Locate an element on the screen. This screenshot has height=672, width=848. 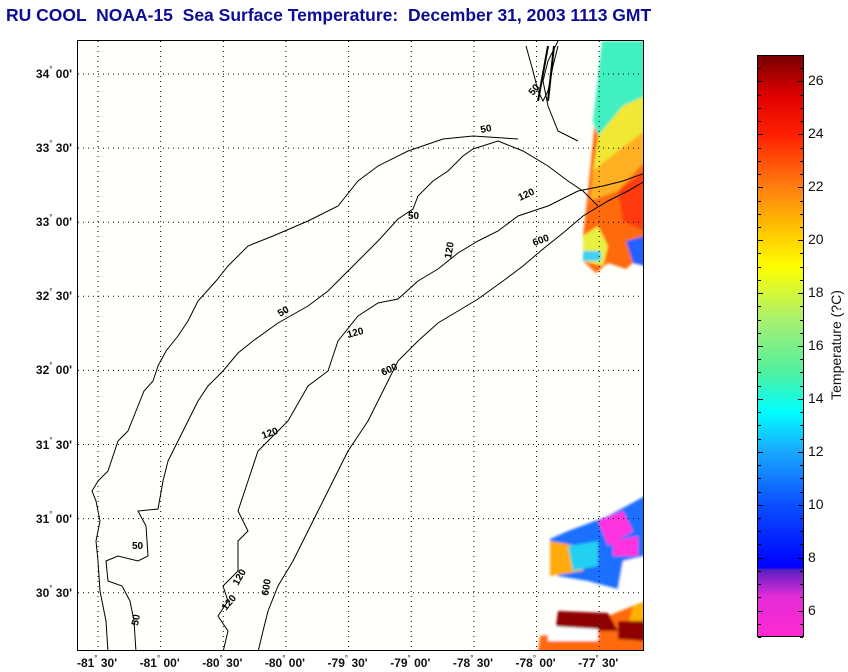
colorbar-tick-label: 12 is located at coordinates (816, 450).